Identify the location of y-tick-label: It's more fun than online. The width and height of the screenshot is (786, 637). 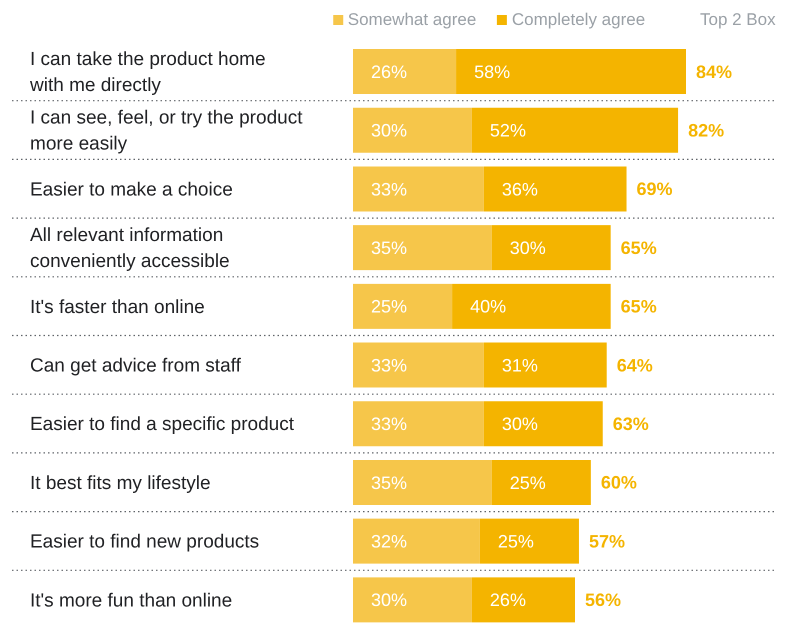
(131, 601).